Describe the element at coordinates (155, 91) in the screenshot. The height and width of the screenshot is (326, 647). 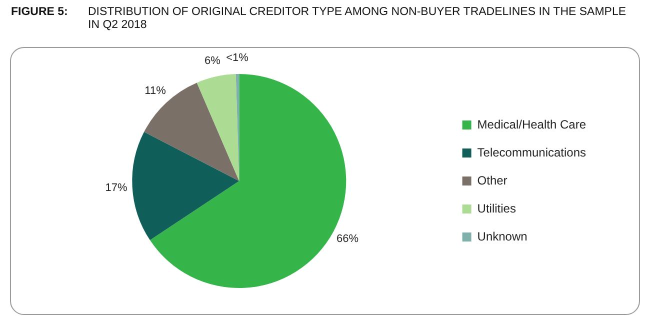
I see `data-label: 11%` at that location.